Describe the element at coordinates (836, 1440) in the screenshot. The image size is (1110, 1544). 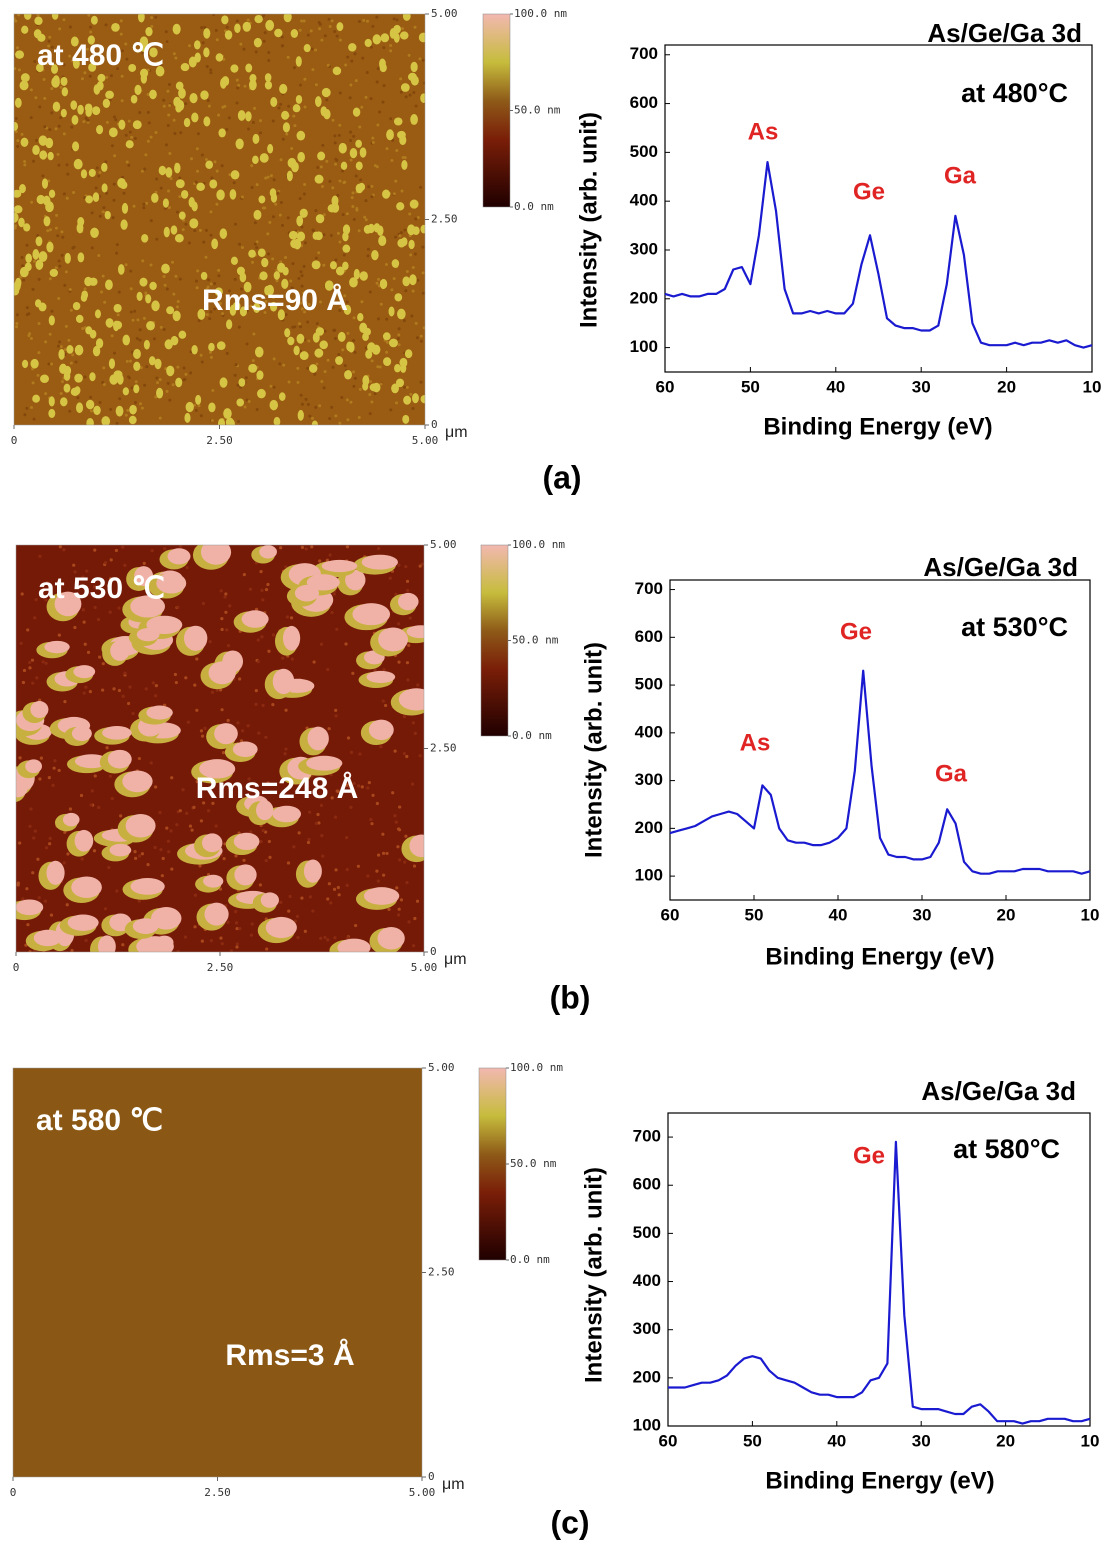
I see `x-tick-label: 40` at that location.